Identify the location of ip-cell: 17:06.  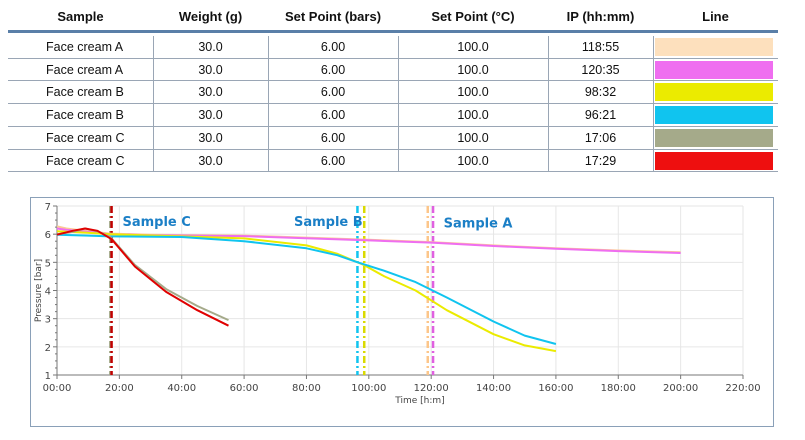
(600, 137).